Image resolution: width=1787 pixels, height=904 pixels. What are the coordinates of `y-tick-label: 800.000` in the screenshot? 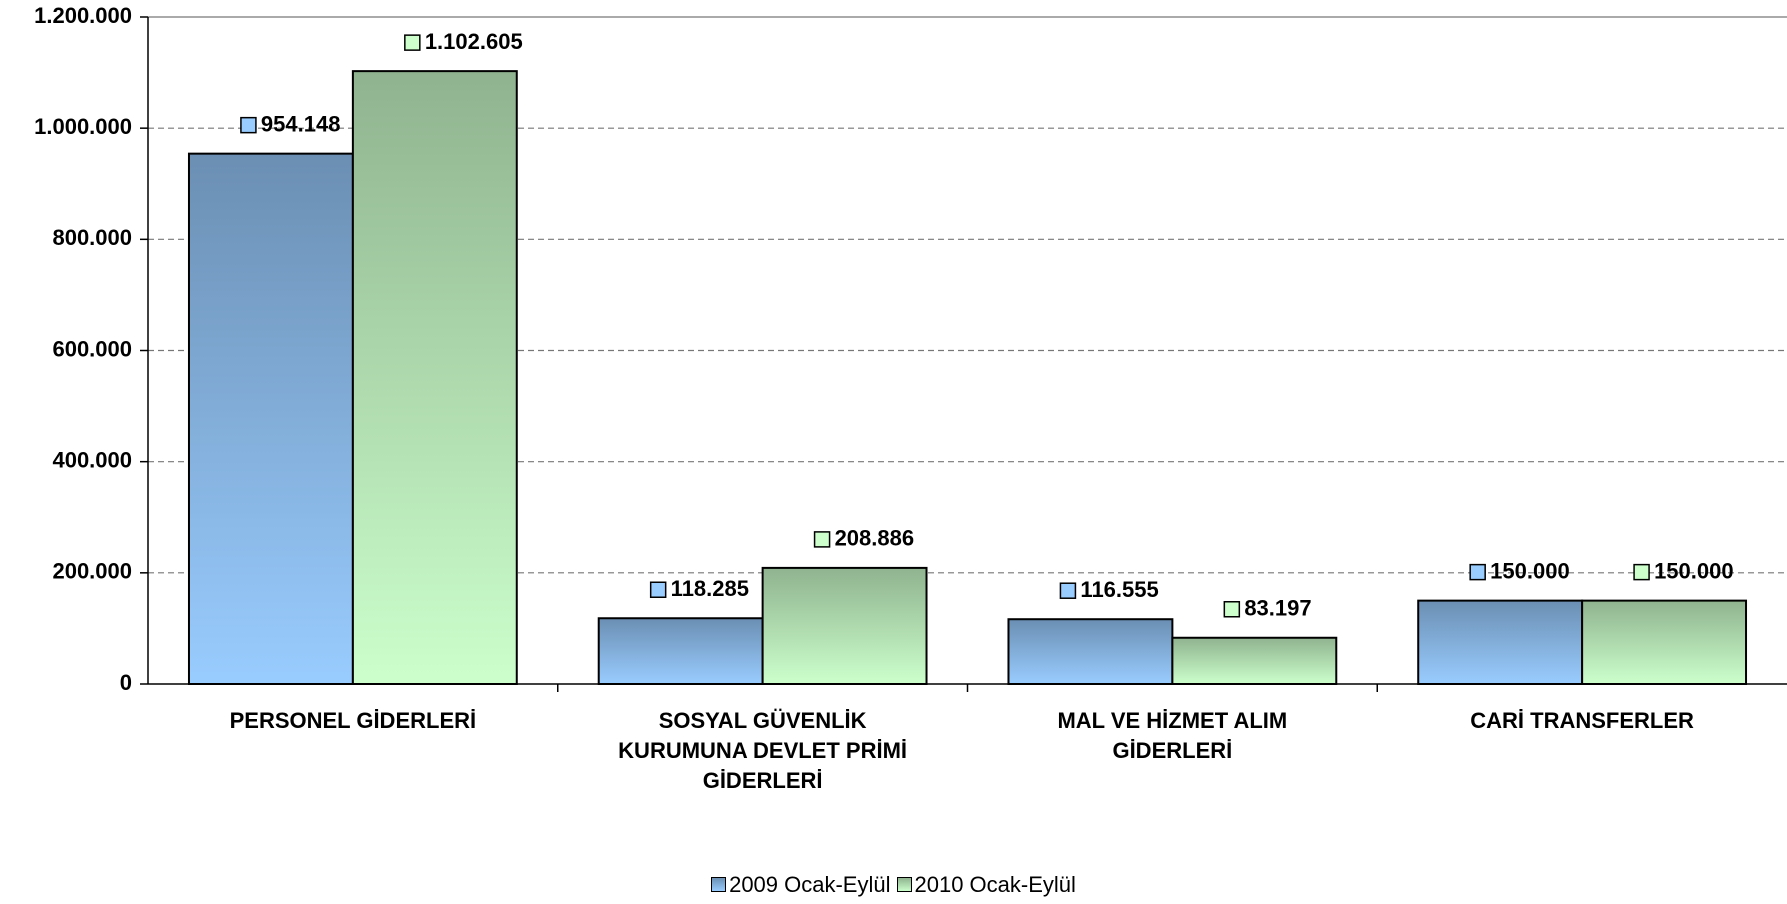 It's located at (92, 237).